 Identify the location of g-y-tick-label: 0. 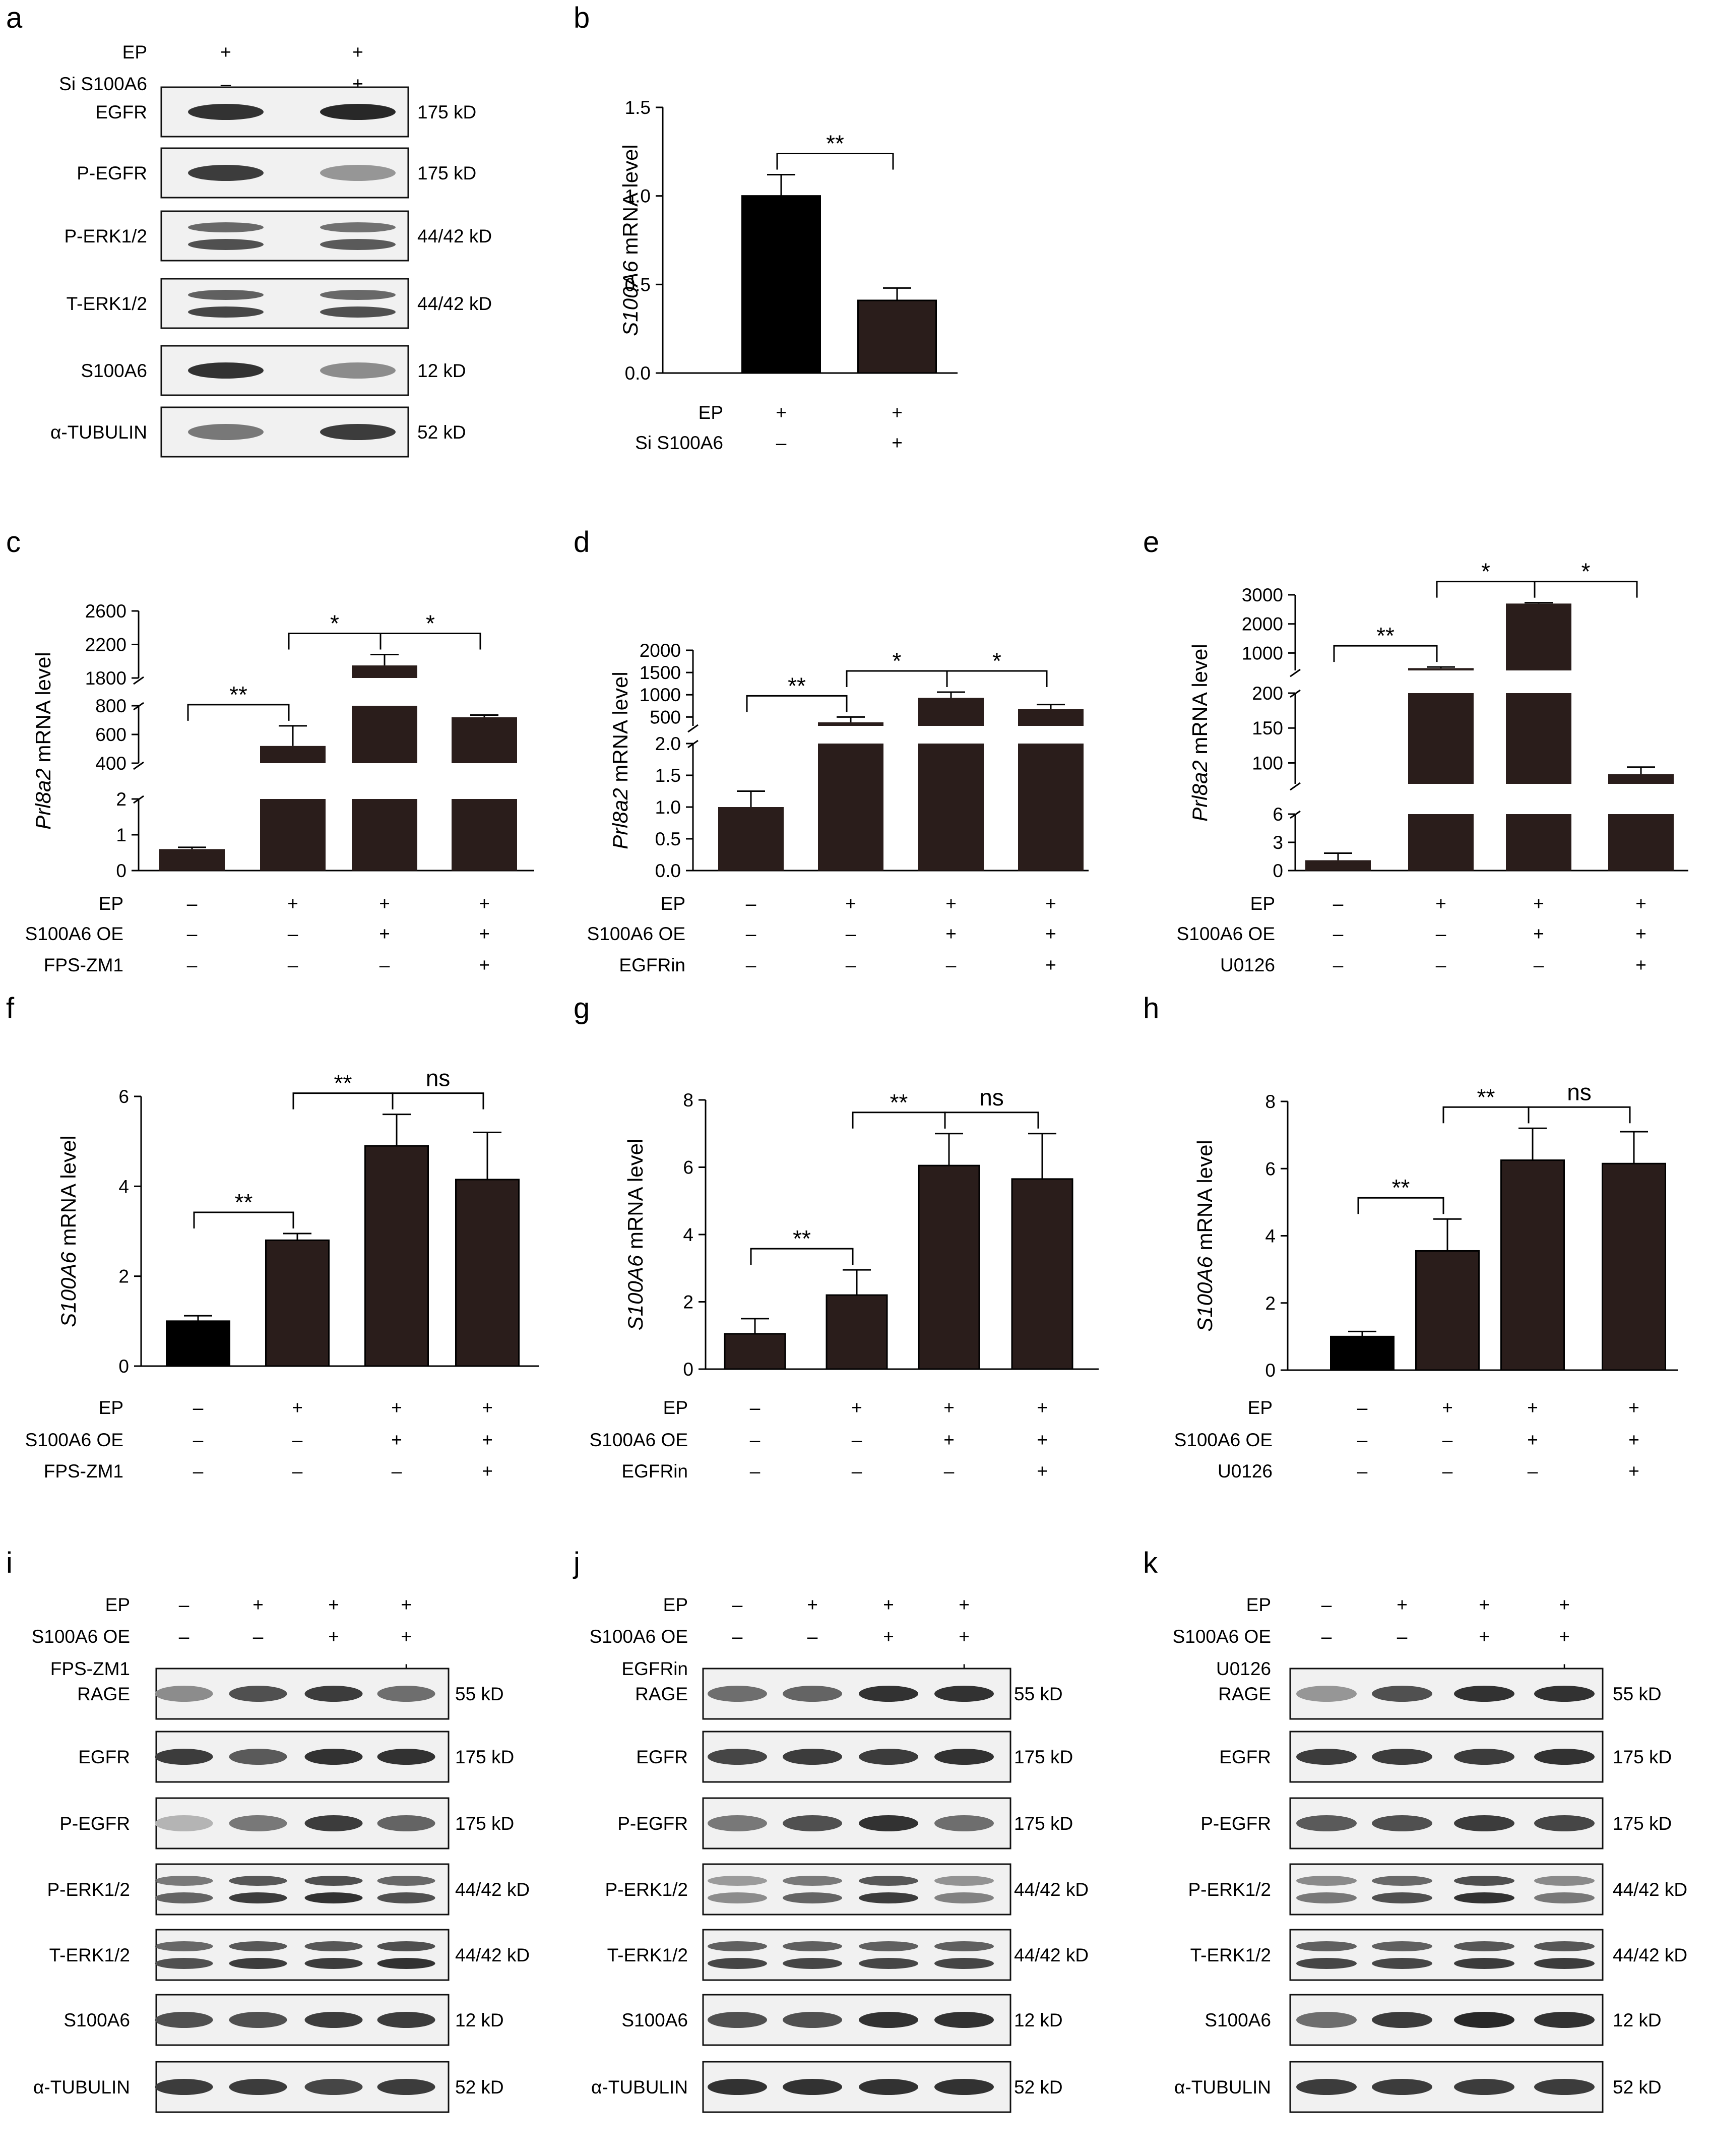
(688, 1369).